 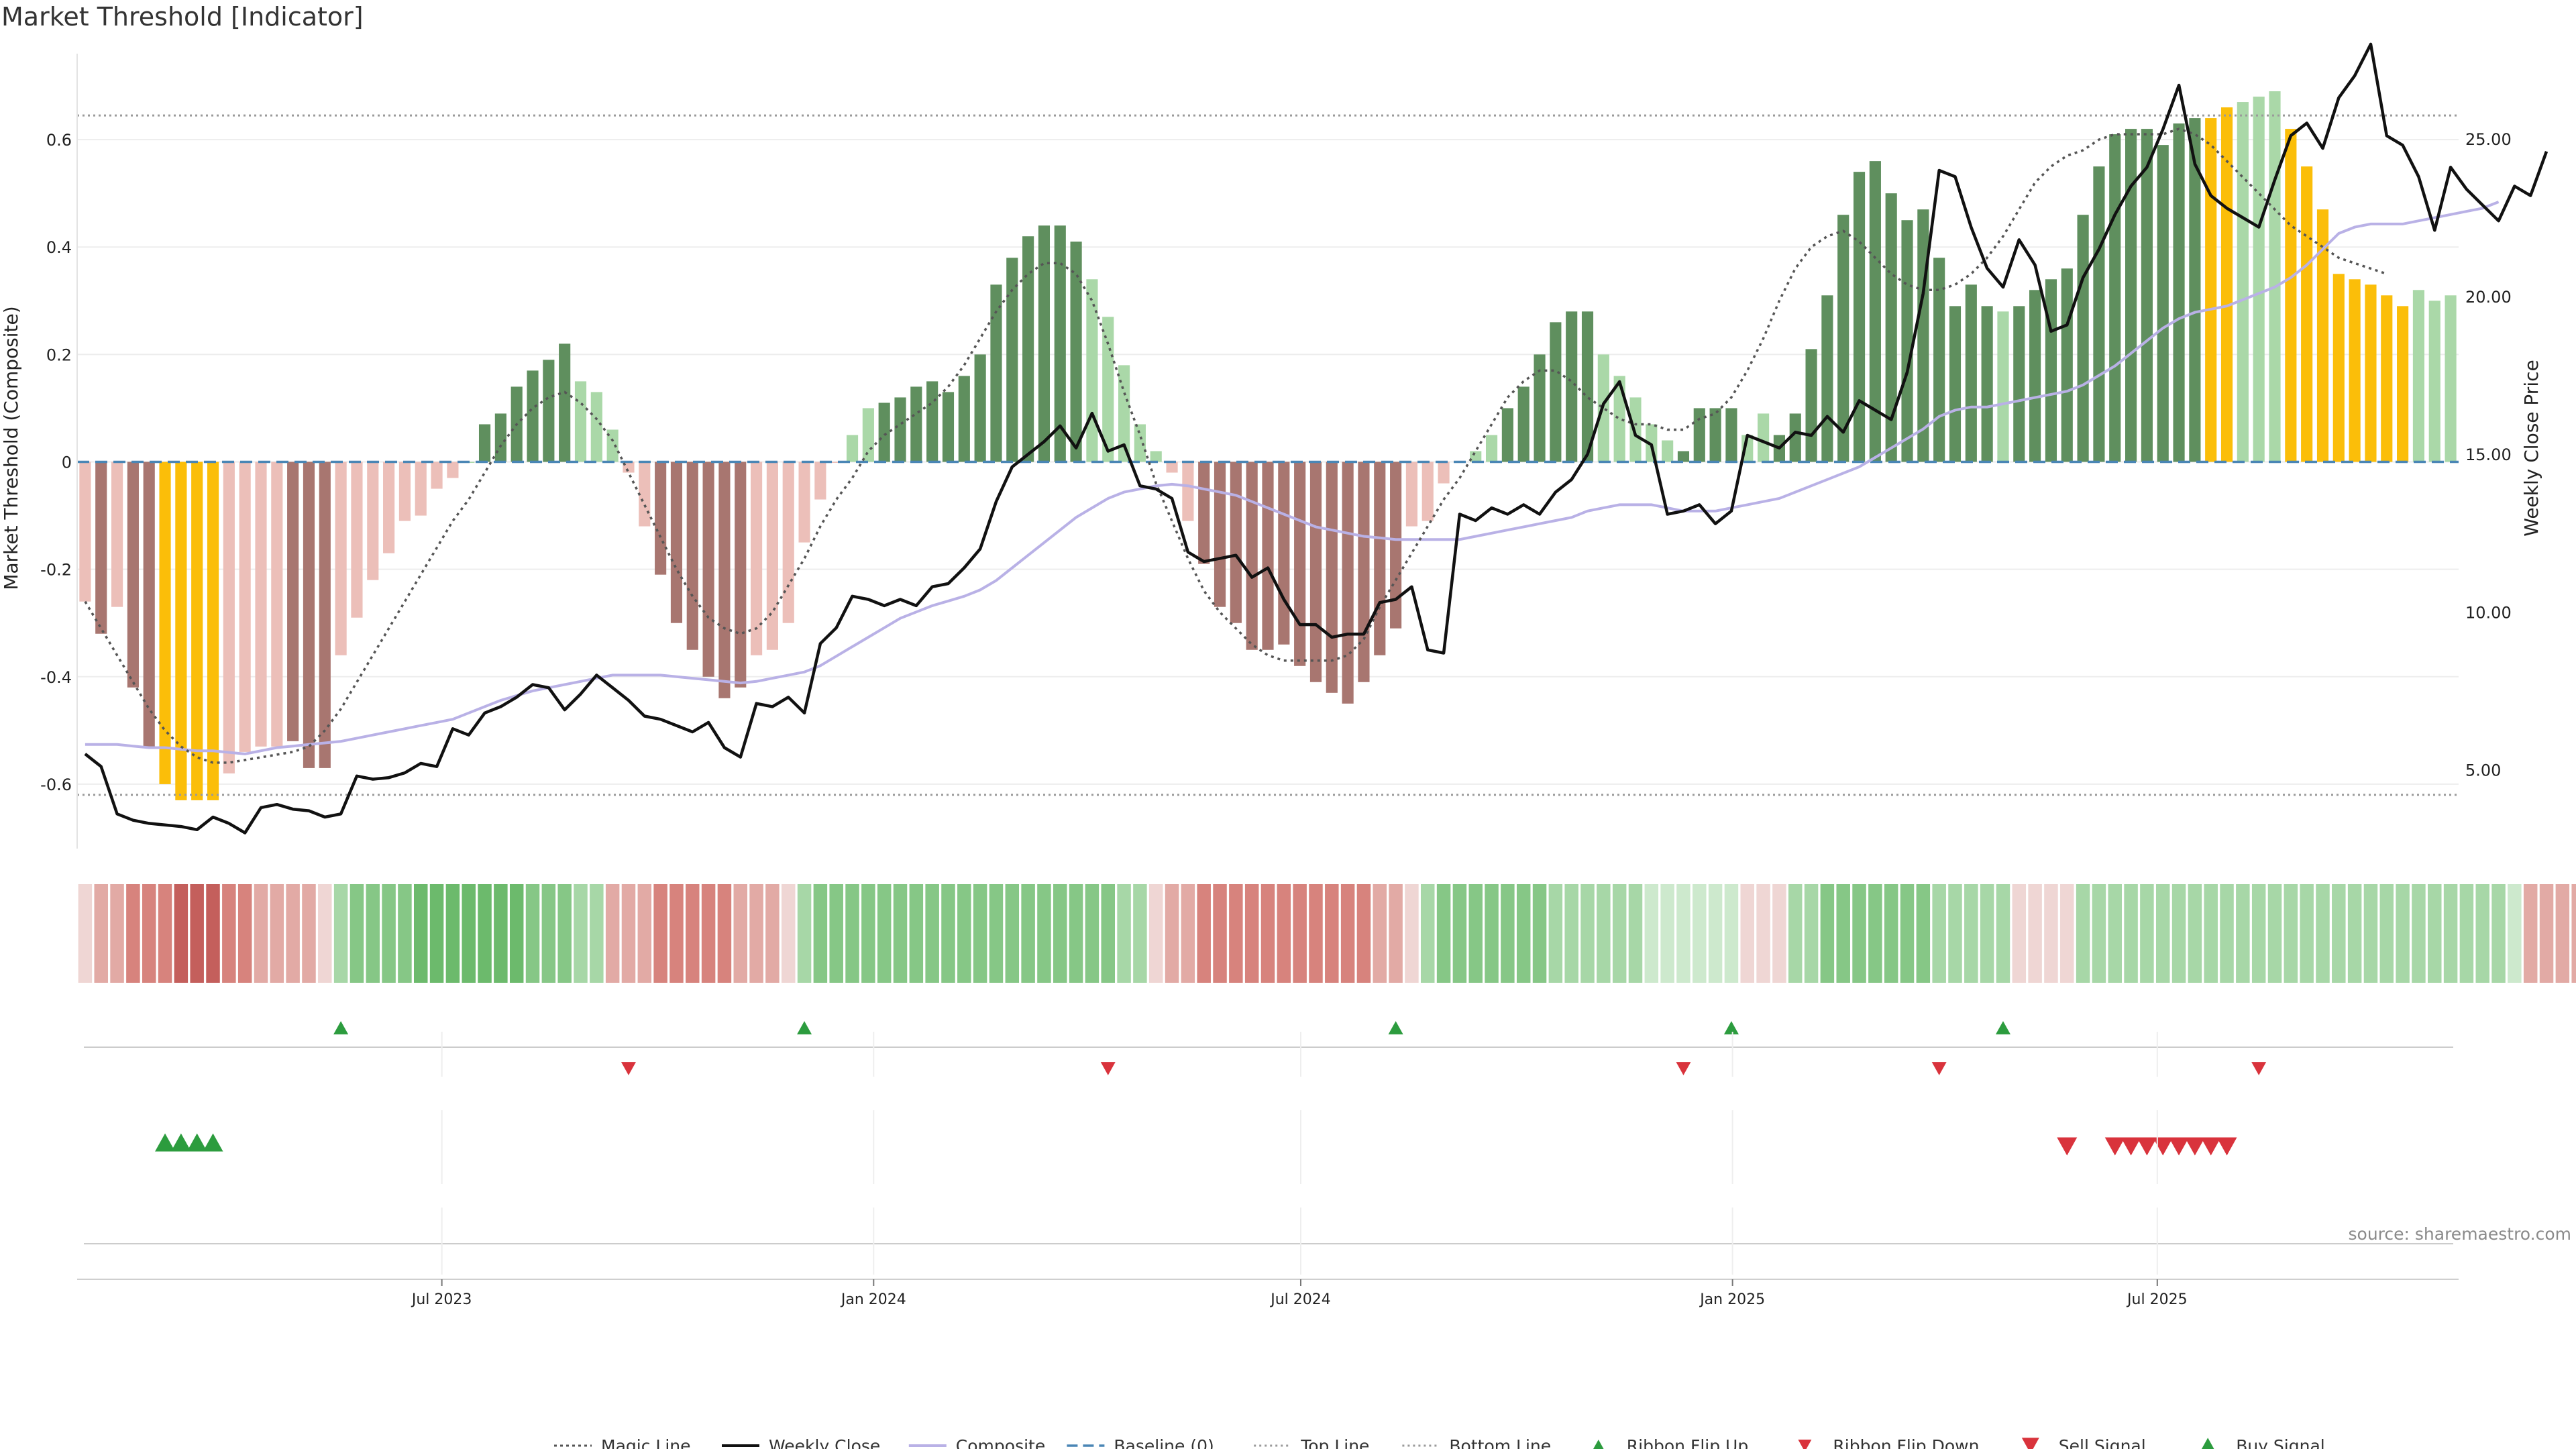 I want to click on x-tick-label: Jul 2023, so click(x=441, y=1299).